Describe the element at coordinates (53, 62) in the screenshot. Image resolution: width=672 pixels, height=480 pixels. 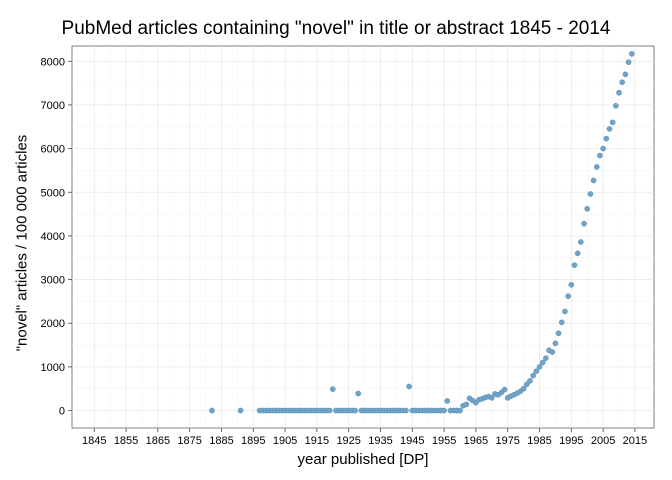
I see `y-tick-label: 8000` at that location.